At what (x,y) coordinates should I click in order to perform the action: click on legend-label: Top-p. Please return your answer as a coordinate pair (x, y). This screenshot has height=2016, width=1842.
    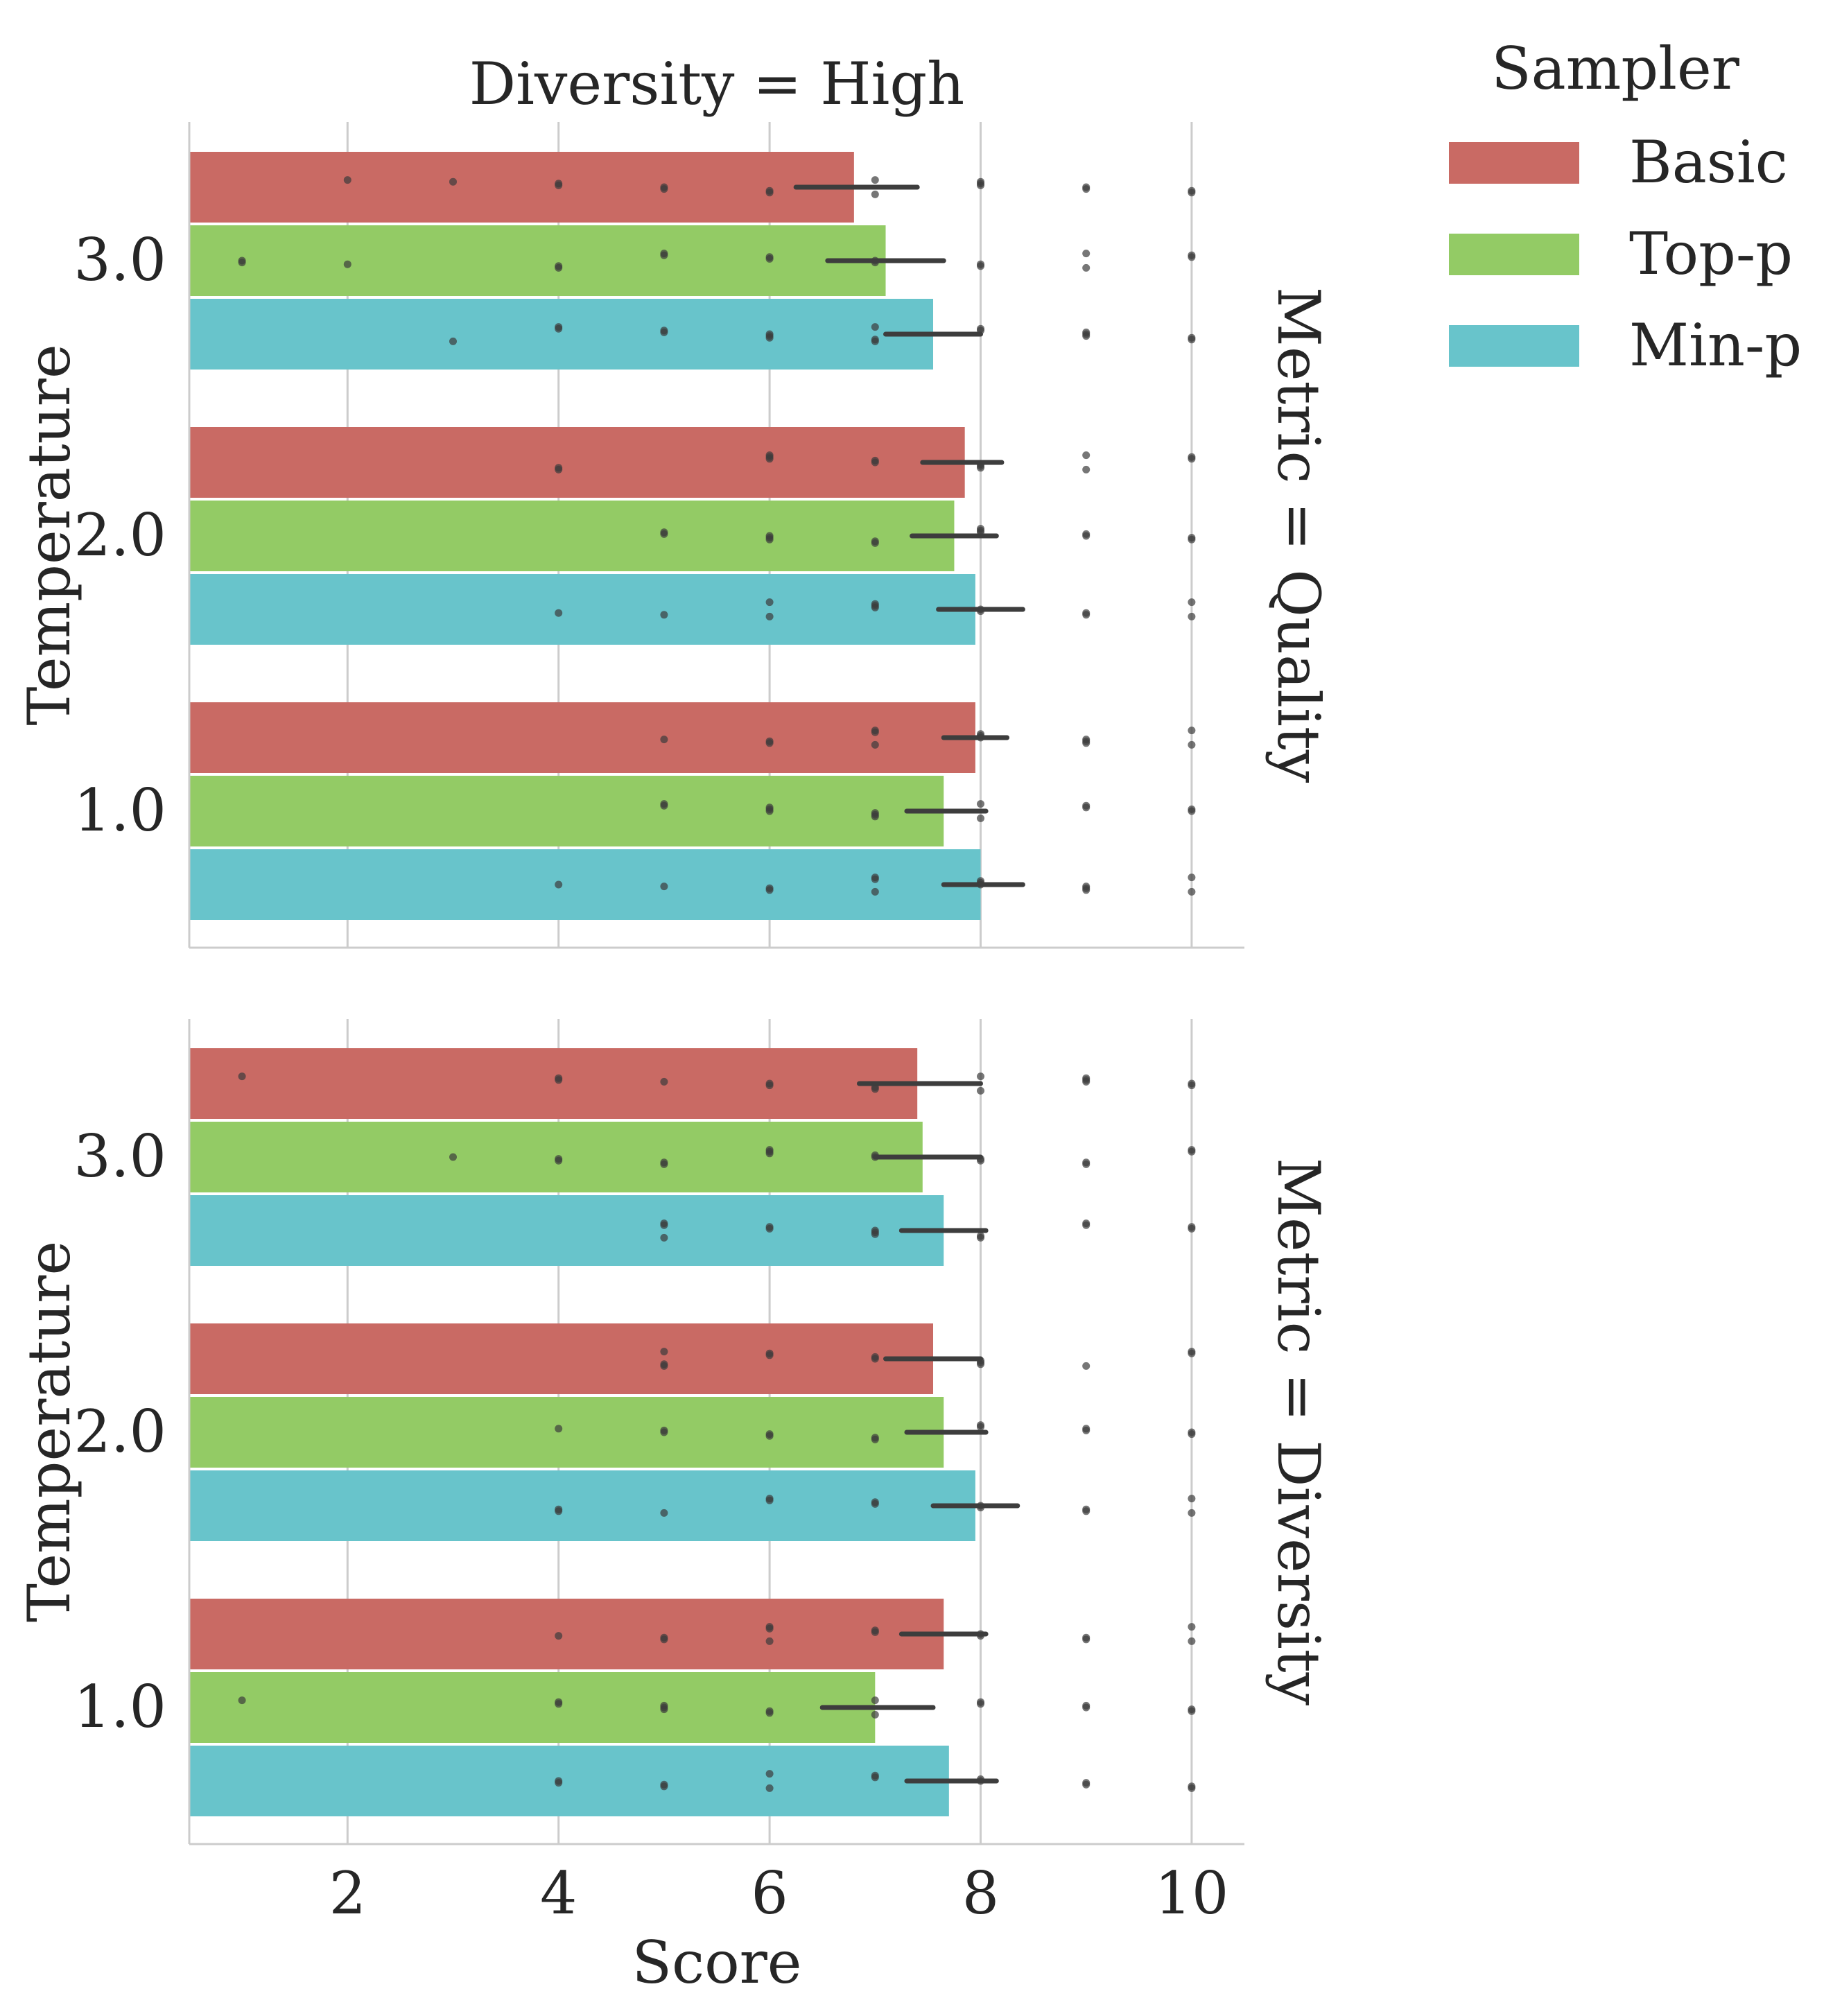
    Looking at the image, I should click on (1711, 254).